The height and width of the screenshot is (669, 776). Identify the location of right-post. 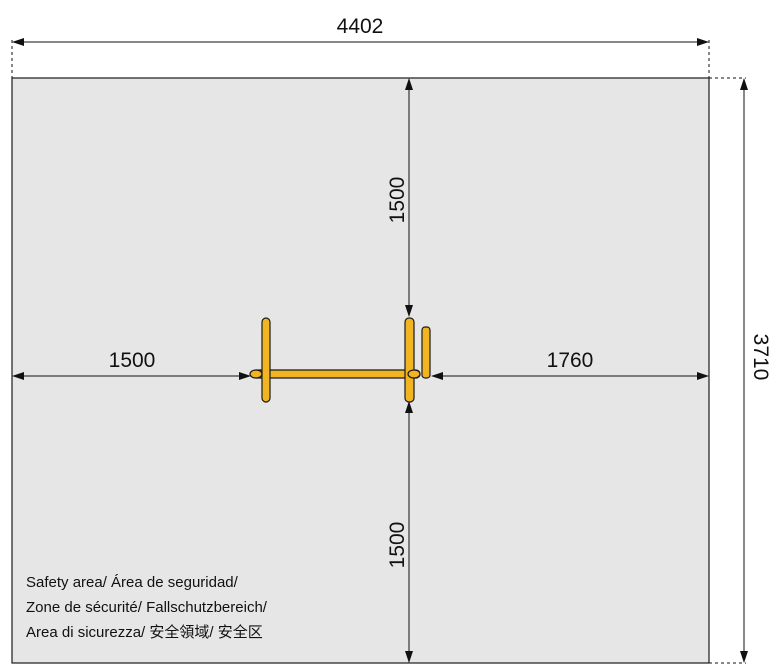
(409, 360).